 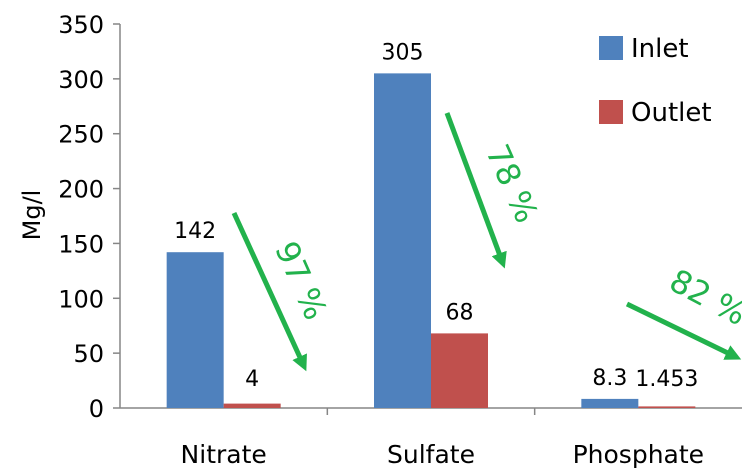 I want to click on bar-inlet-phosphate, so click(x=610, y=403).